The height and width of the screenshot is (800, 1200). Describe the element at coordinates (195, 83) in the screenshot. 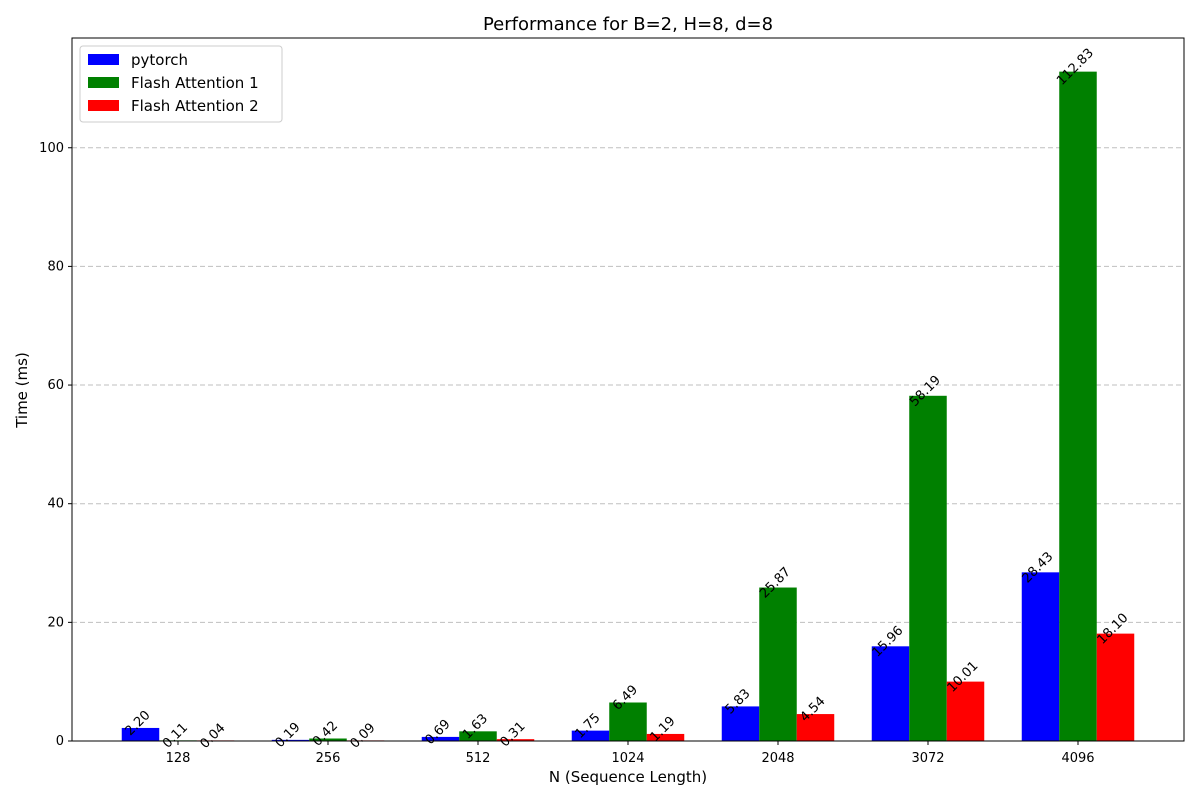

I see `legend-label: Flash Attention 1` at that location.